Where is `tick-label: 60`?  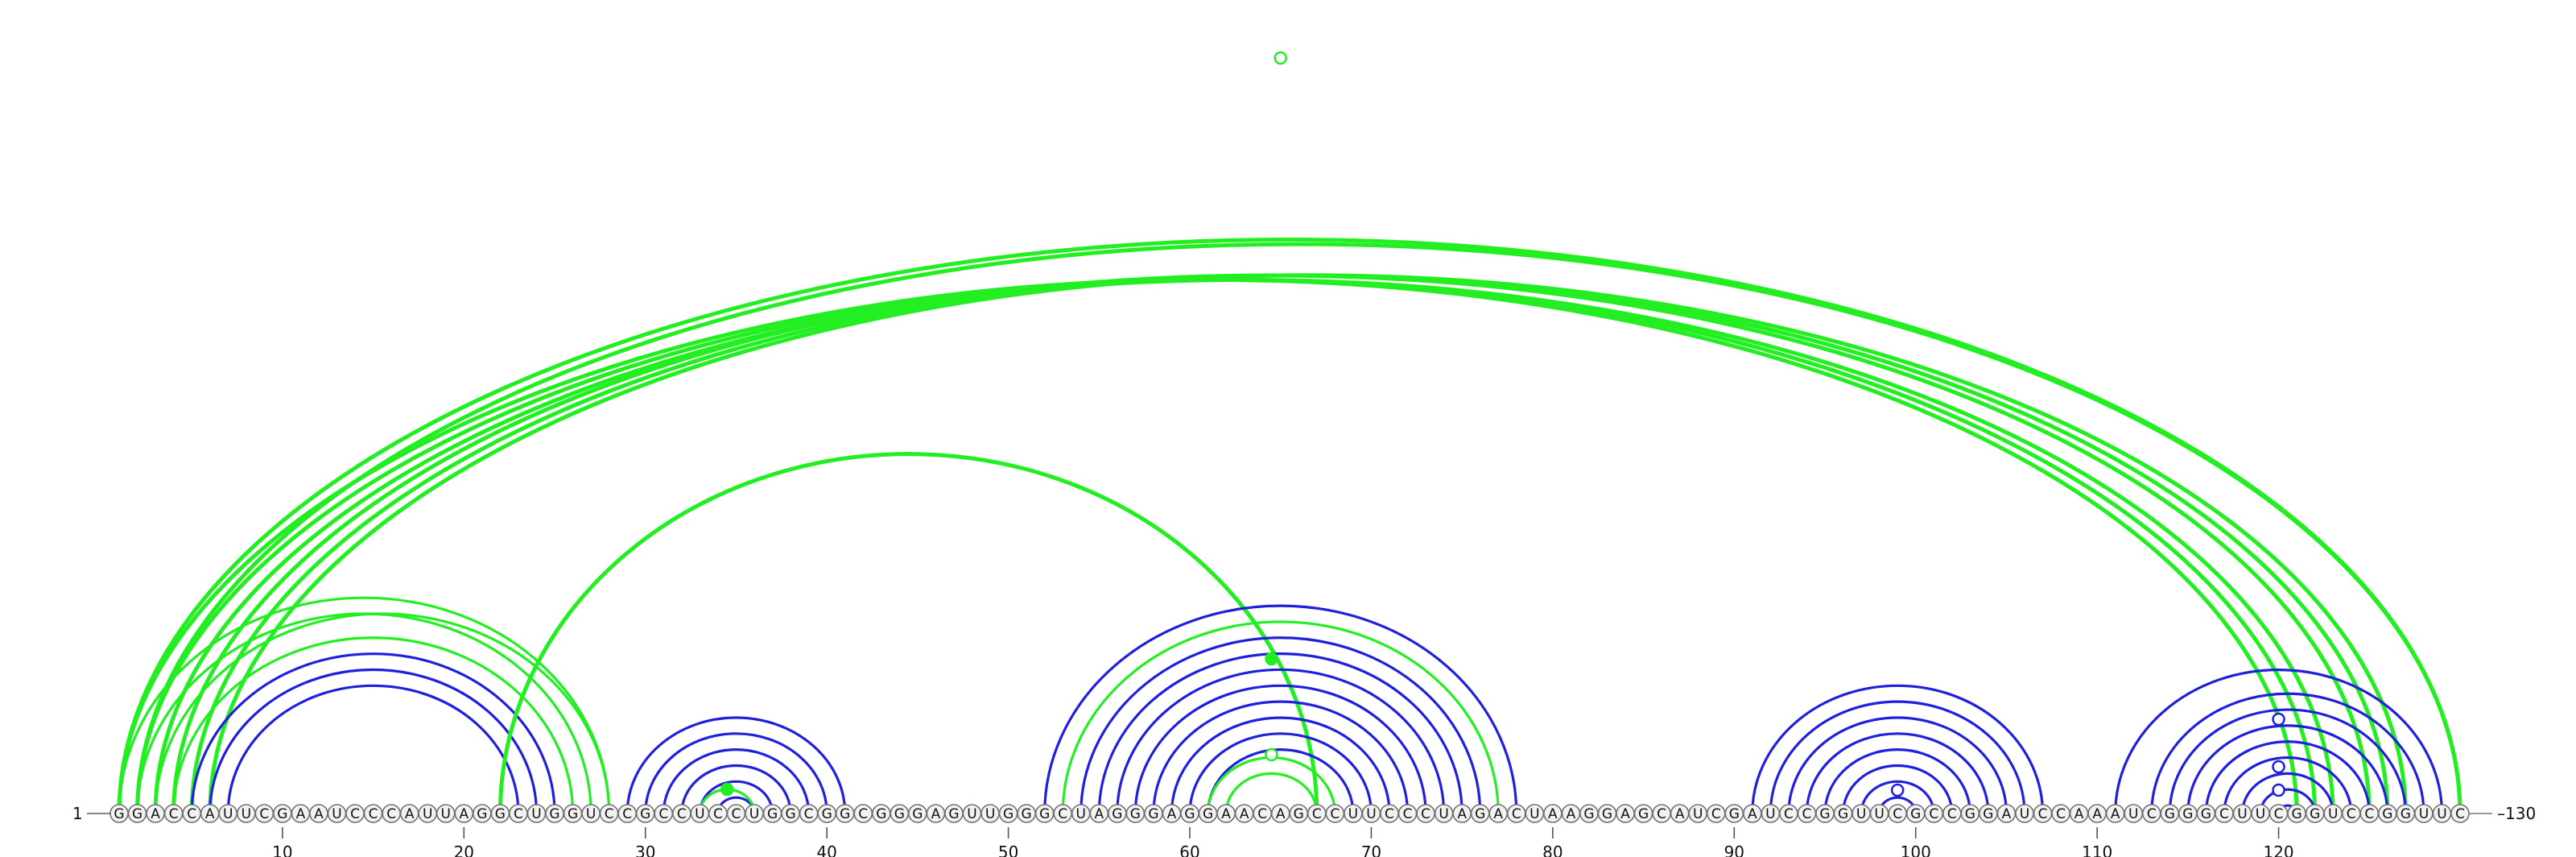
tick-label: 60 is located at coordinates (1189, 850).